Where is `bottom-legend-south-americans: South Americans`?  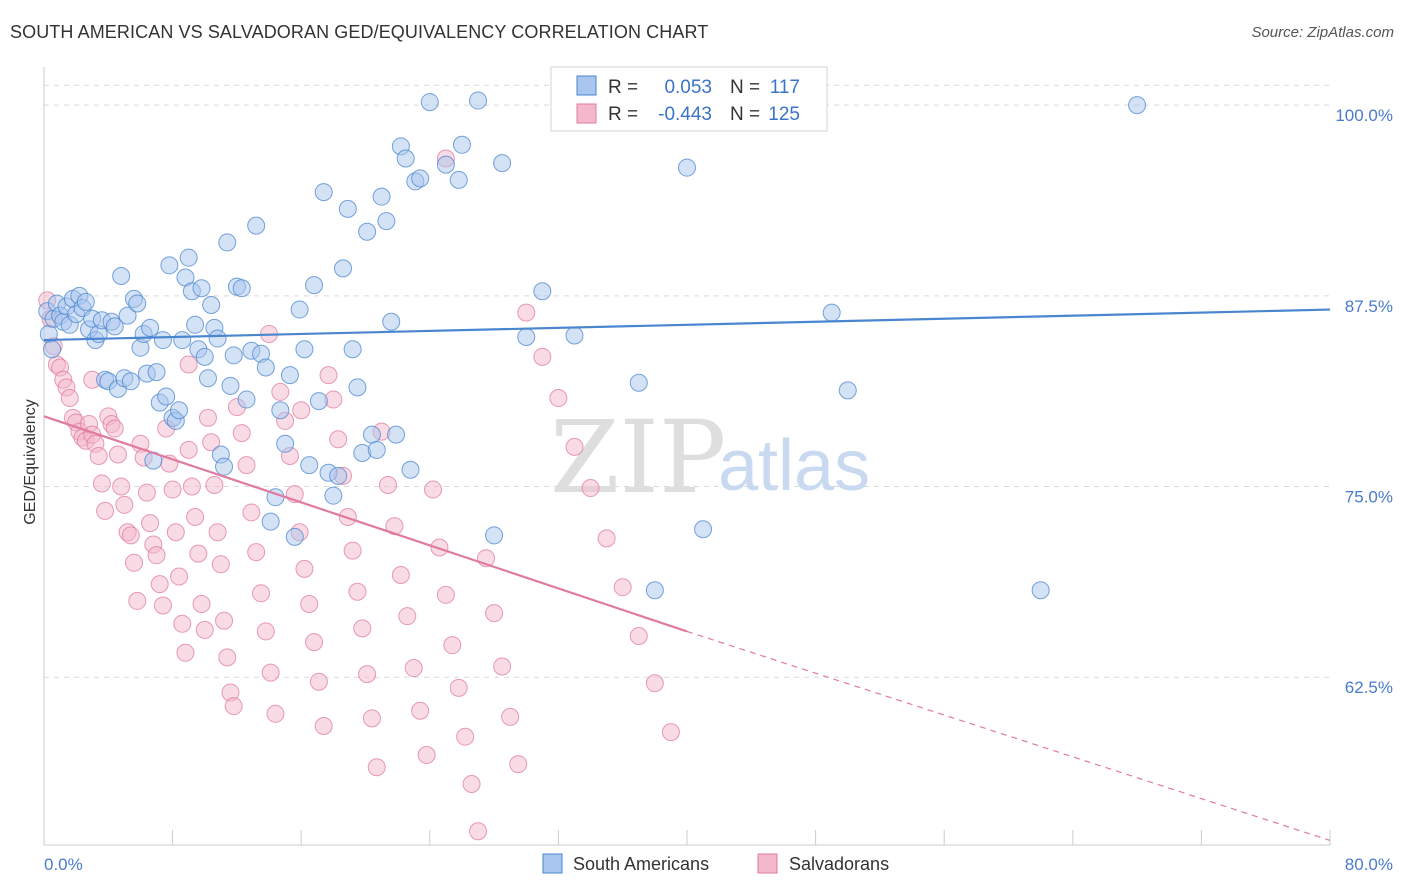
bottom-legend-south-americans: South Americans is located at coordinates (641, 864).